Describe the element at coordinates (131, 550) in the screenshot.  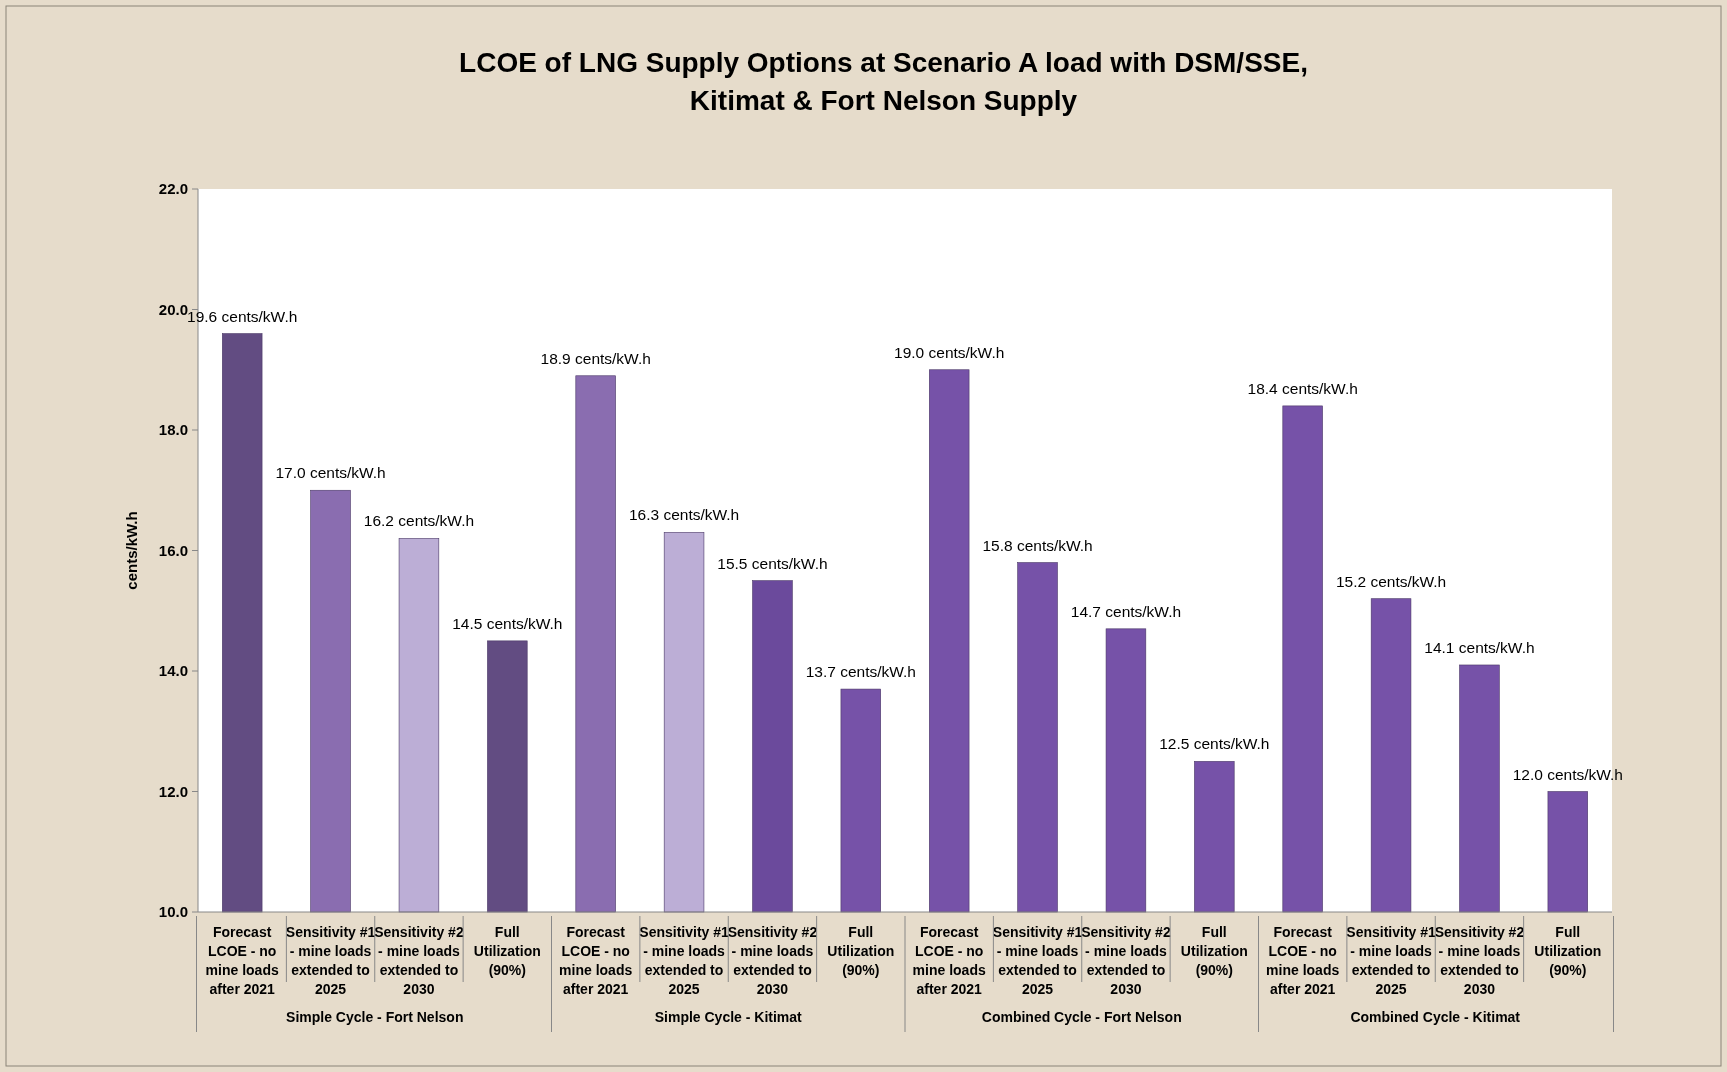
I see `y-axis-title: cents/kW.h` at that location.